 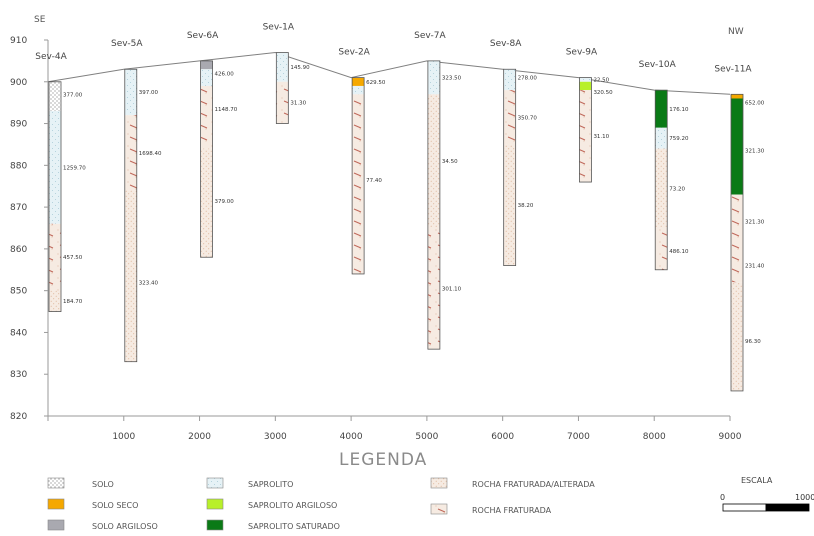 What do you see at coordinates (804, 497) in the screenshot?
I see `scale-max-label: 1000` at bounding box center [804, 497].